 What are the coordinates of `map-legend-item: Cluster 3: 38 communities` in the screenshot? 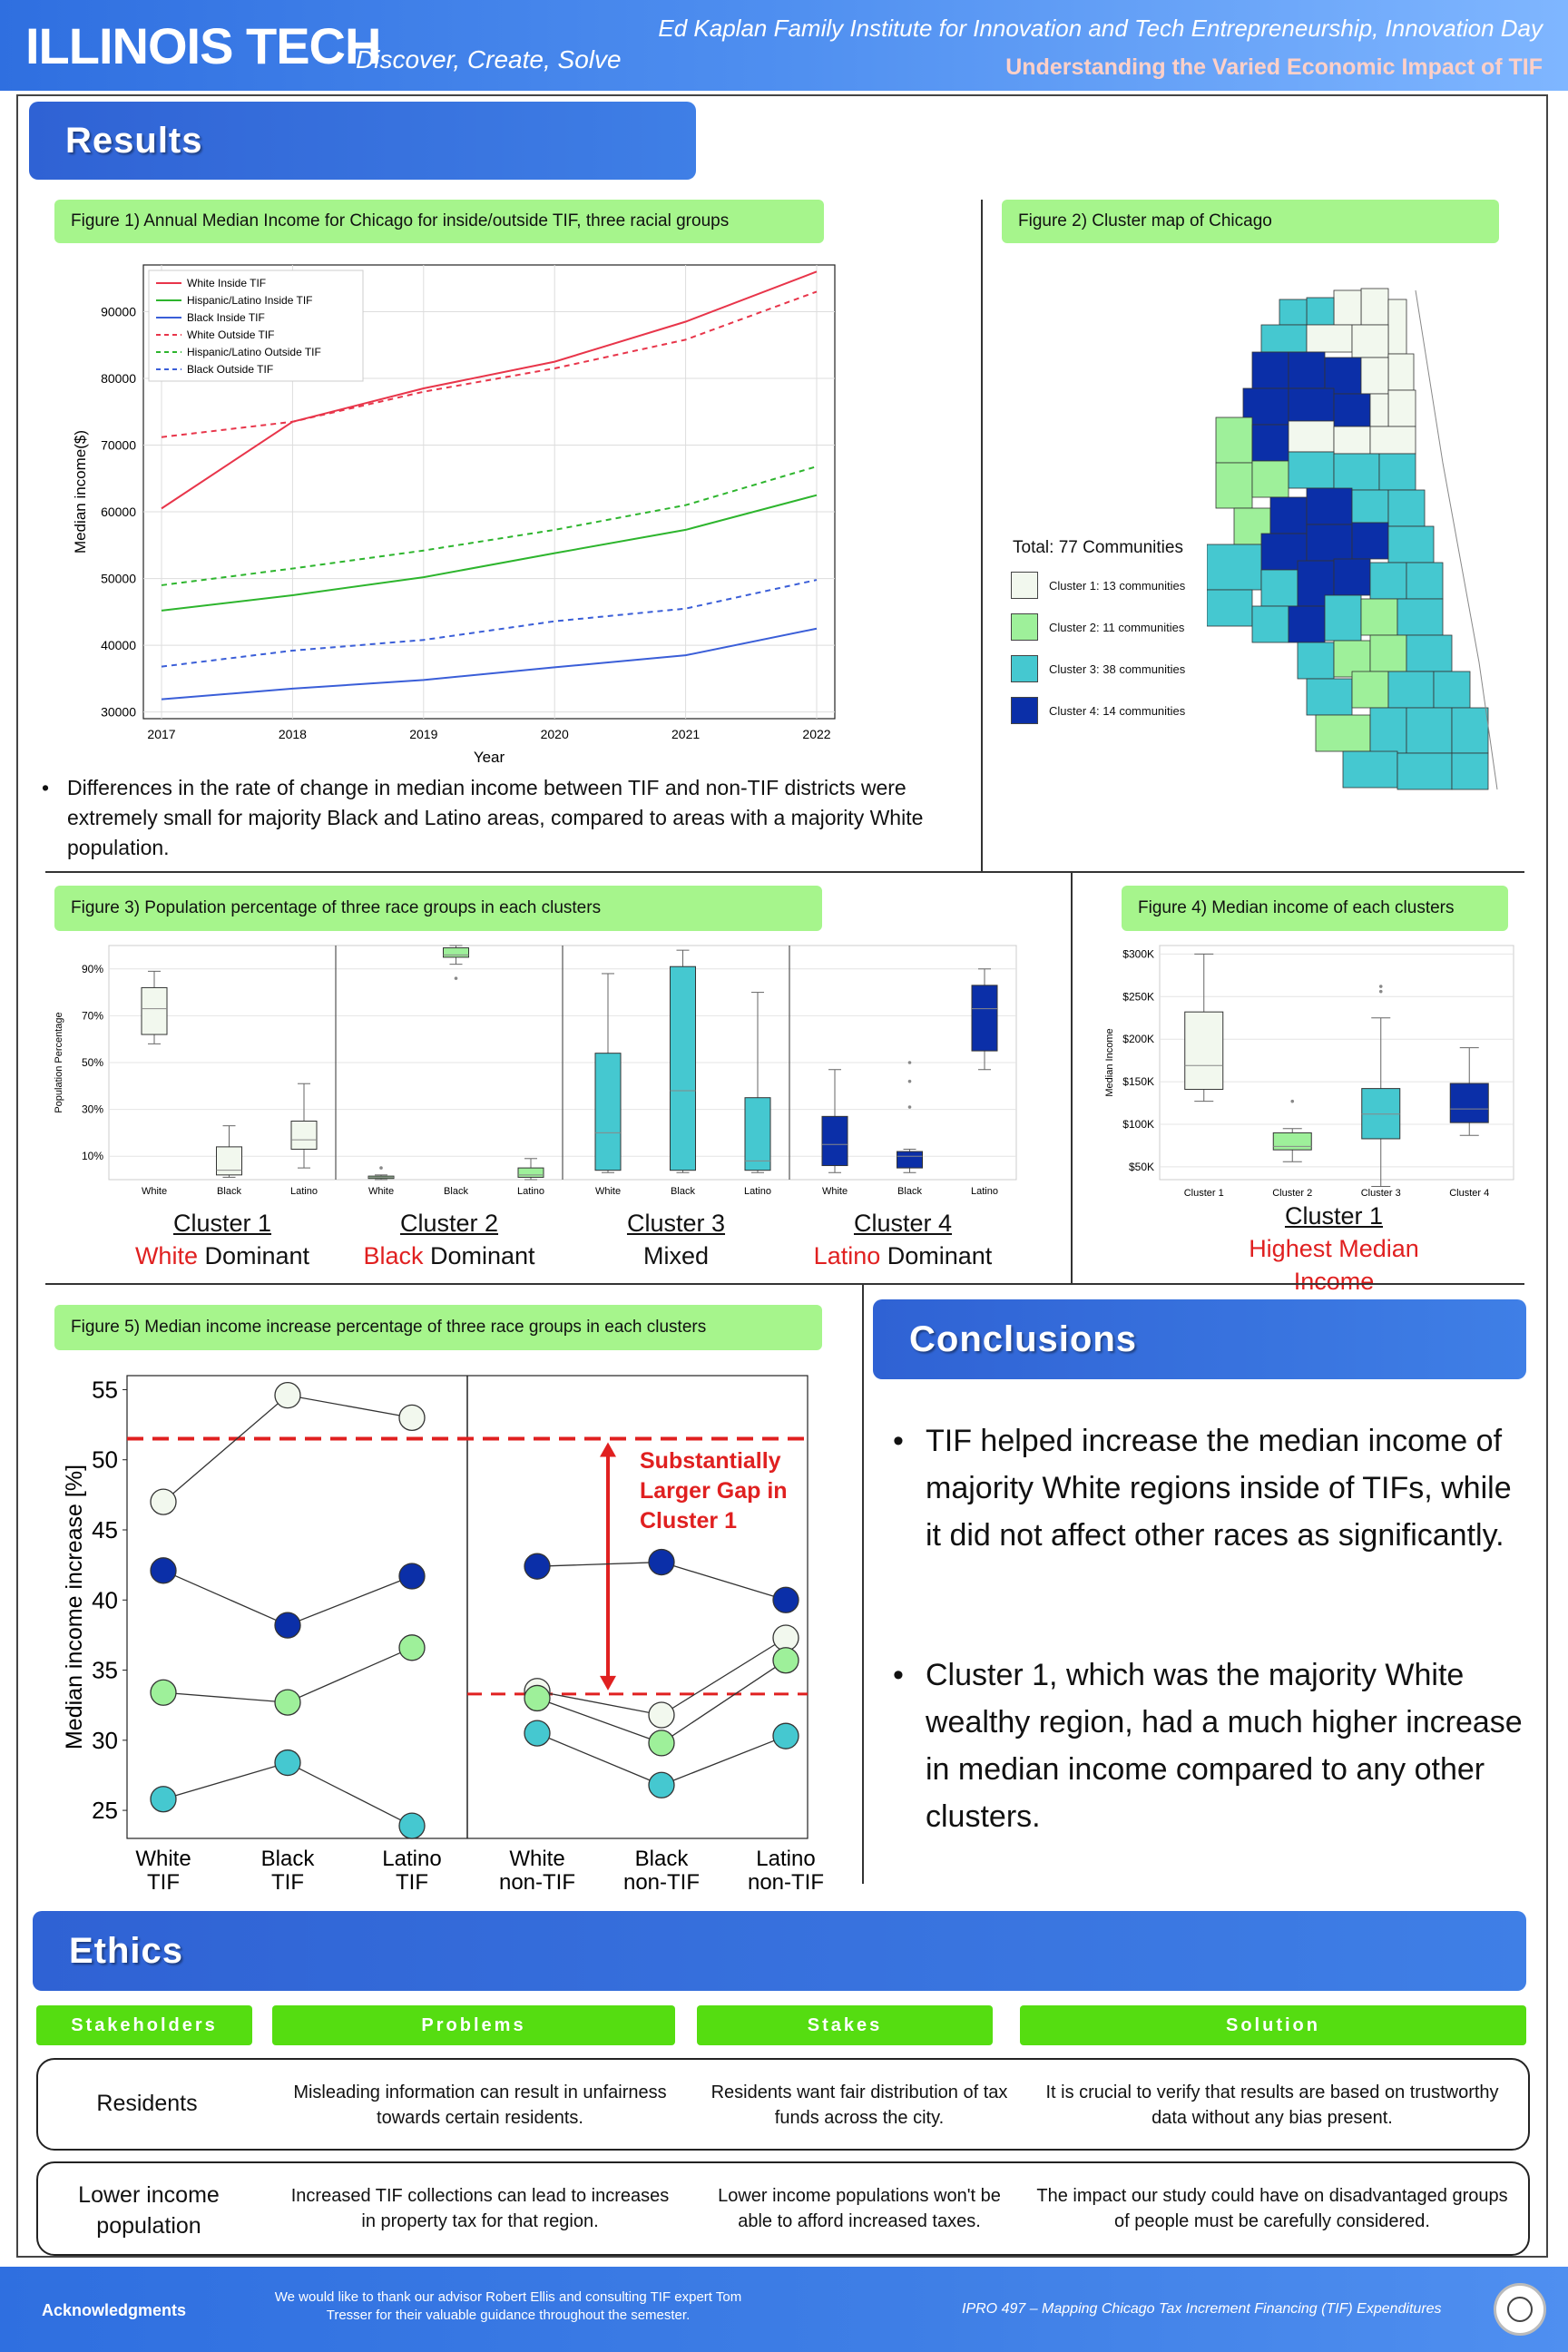 It's located at (1098, 668).